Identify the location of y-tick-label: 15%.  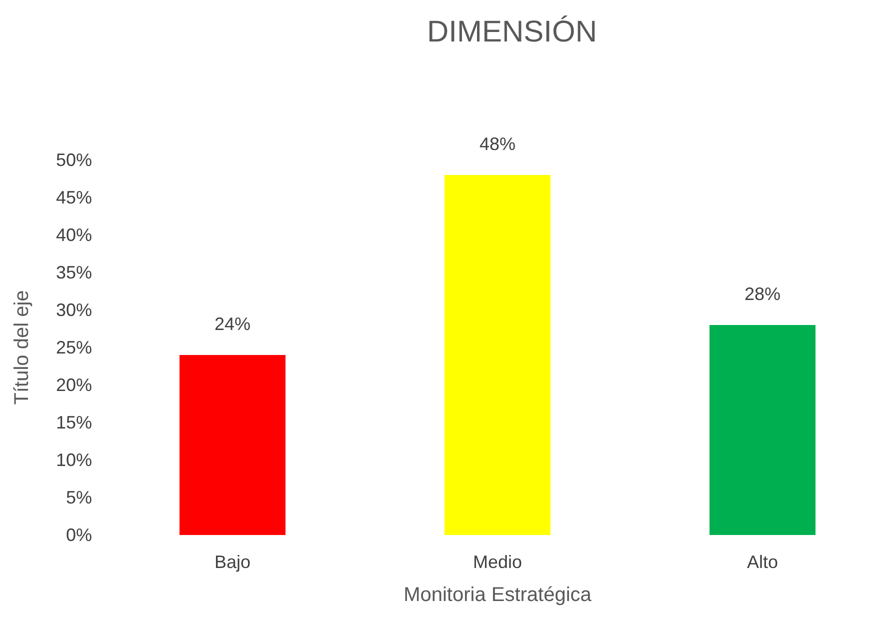
(74, 422).